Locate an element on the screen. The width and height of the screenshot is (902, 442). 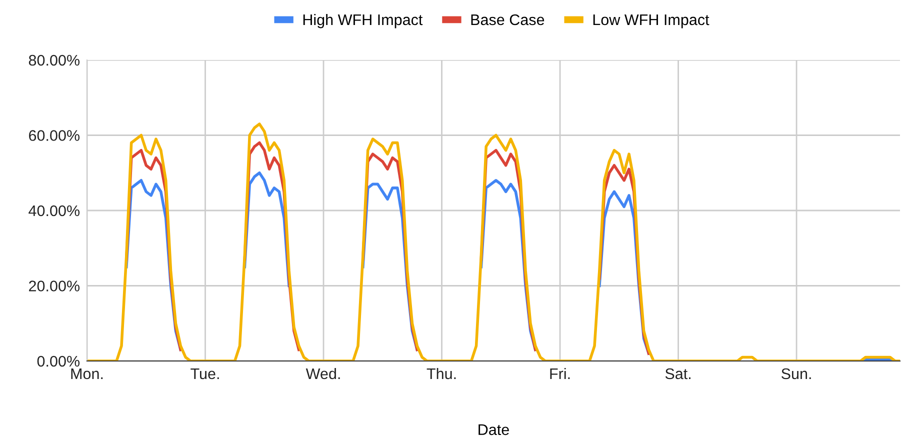
x-tick-label: Tue. is located at coordinates (204, 374).